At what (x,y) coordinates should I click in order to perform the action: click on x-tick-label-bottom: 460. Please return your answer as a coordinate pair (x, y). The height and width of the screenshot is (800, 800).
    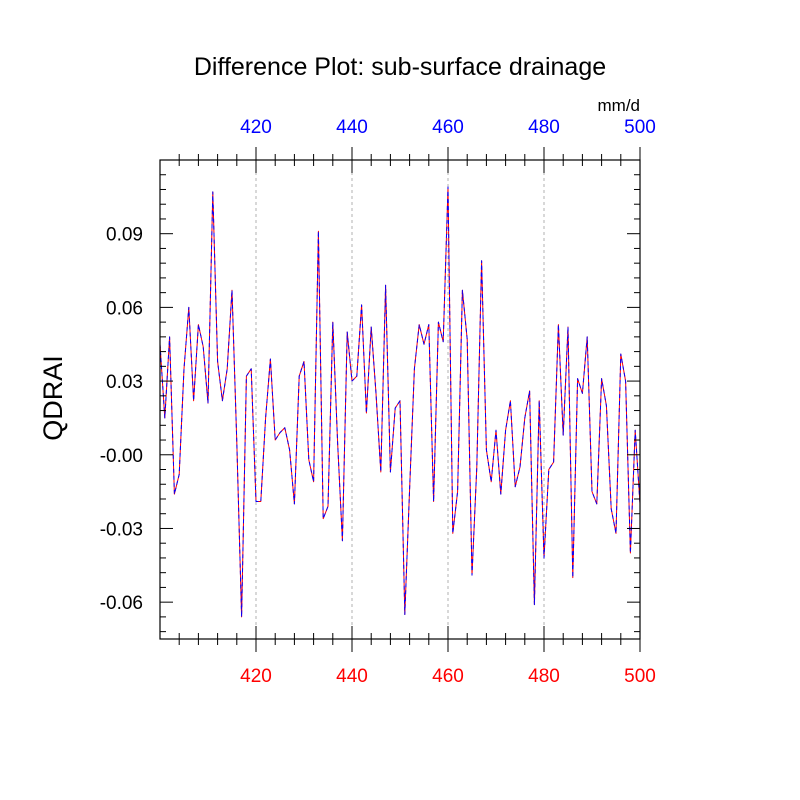
    Looking at the image, I should click on (448, 676).